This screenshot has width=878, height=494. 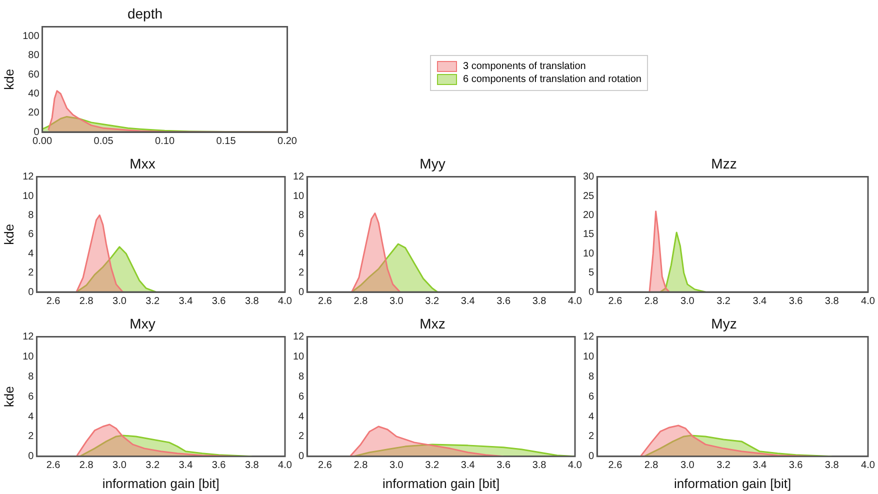 I want to click on x-tick-label: 0.00, so click(x=42, y=141).